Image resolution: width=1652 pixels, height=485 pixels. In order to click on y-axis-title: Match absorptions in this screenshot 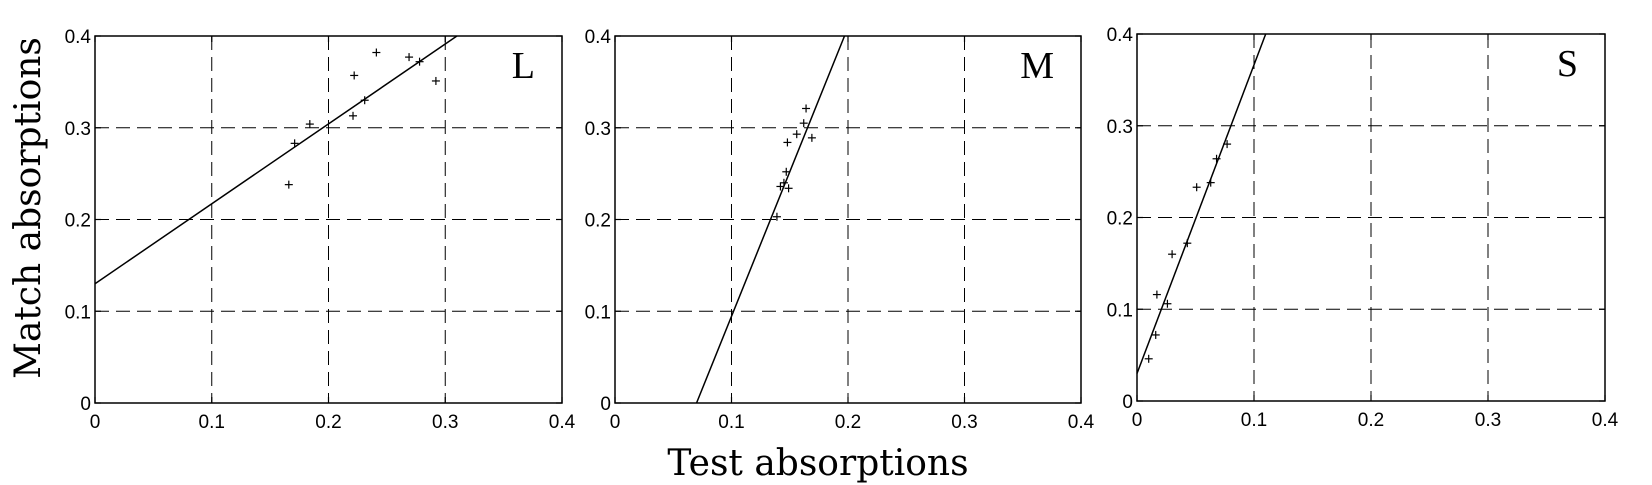, I will do `click(28, 208)`.